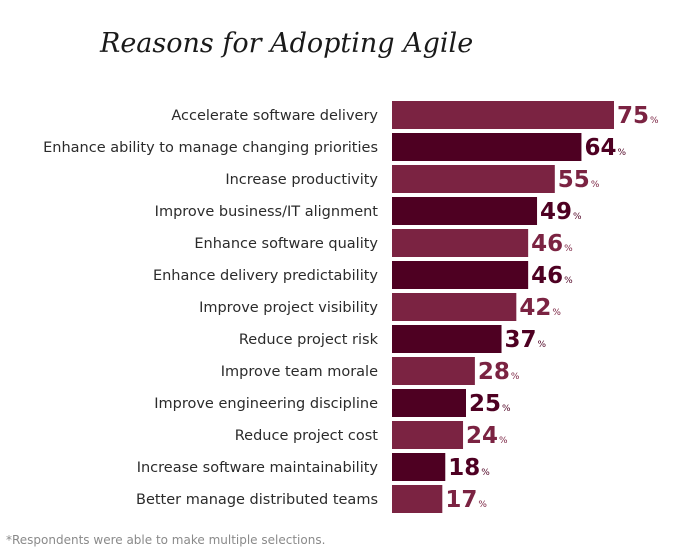  I want to click on category-label: Improve engineering discipline, so click(266, 404).